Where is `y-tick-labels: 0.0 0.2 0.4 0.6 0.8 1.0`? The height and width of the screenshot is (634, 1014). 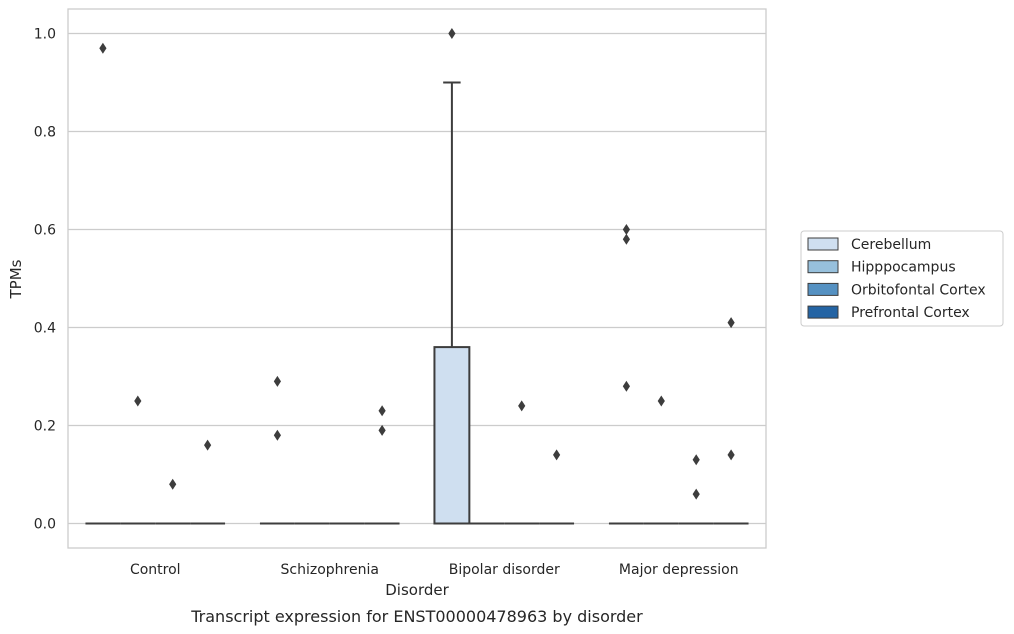
y-tick-labels: 0.0 0.2 0.4 0.6 0.8 1.0 is located at coordinates (45, 280).